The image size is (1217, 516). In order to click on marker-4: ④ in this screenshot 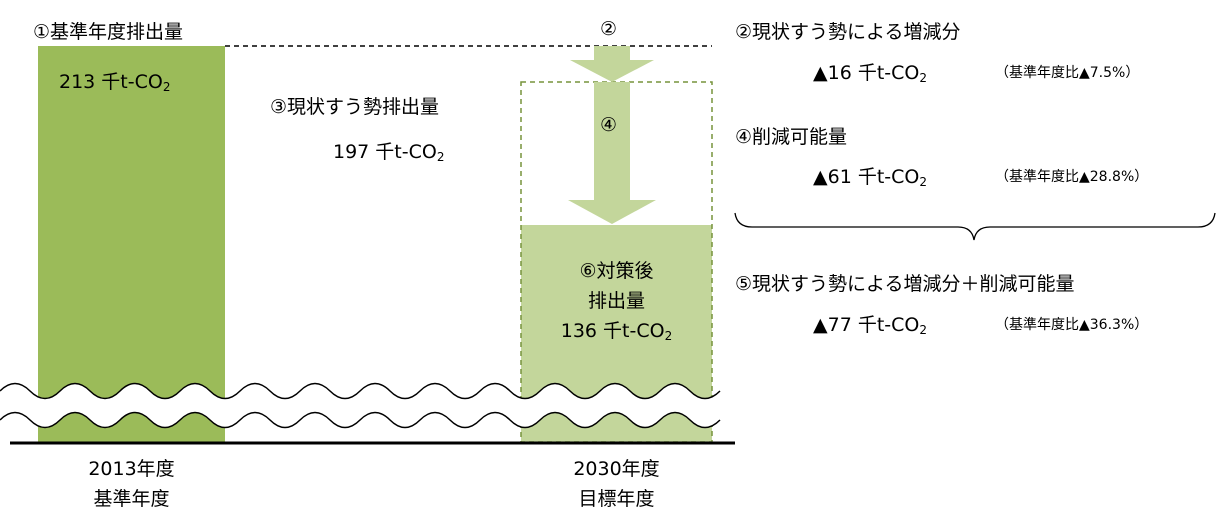, I will do `click(609, 125)`.